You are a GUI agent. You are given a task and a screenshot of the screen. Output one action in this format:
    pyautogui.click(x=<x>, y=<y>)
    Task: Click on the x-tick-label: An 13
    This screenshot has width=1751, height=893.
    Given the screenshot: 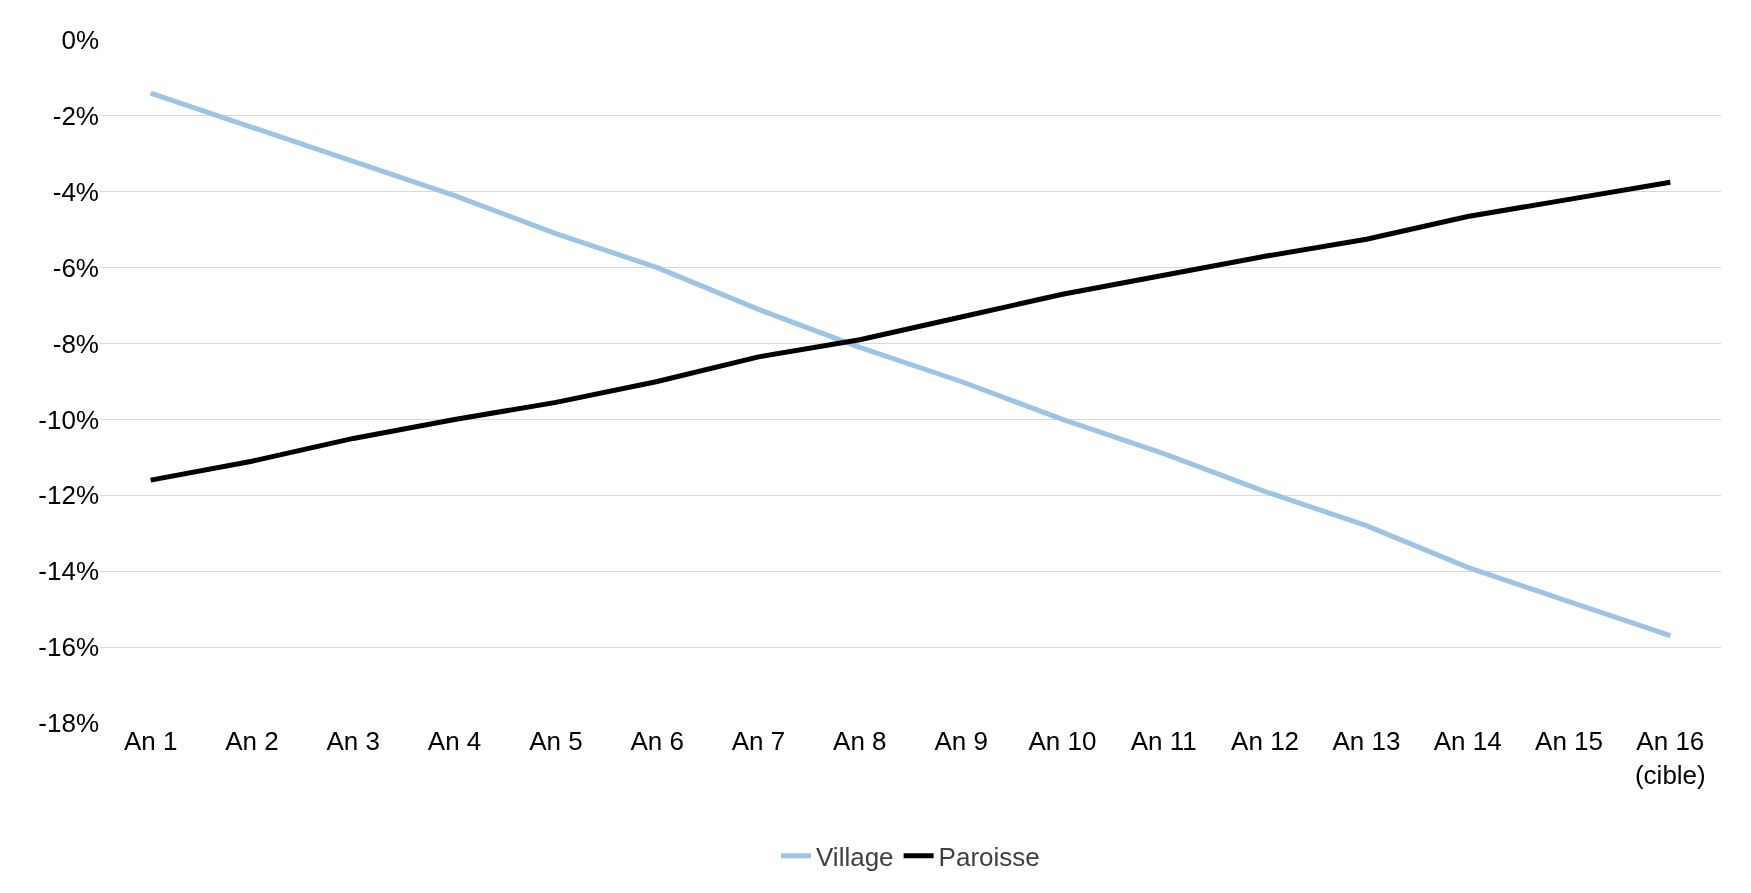 What is the action you would take?
    pyautogui.click(x=1366, y=741)
    